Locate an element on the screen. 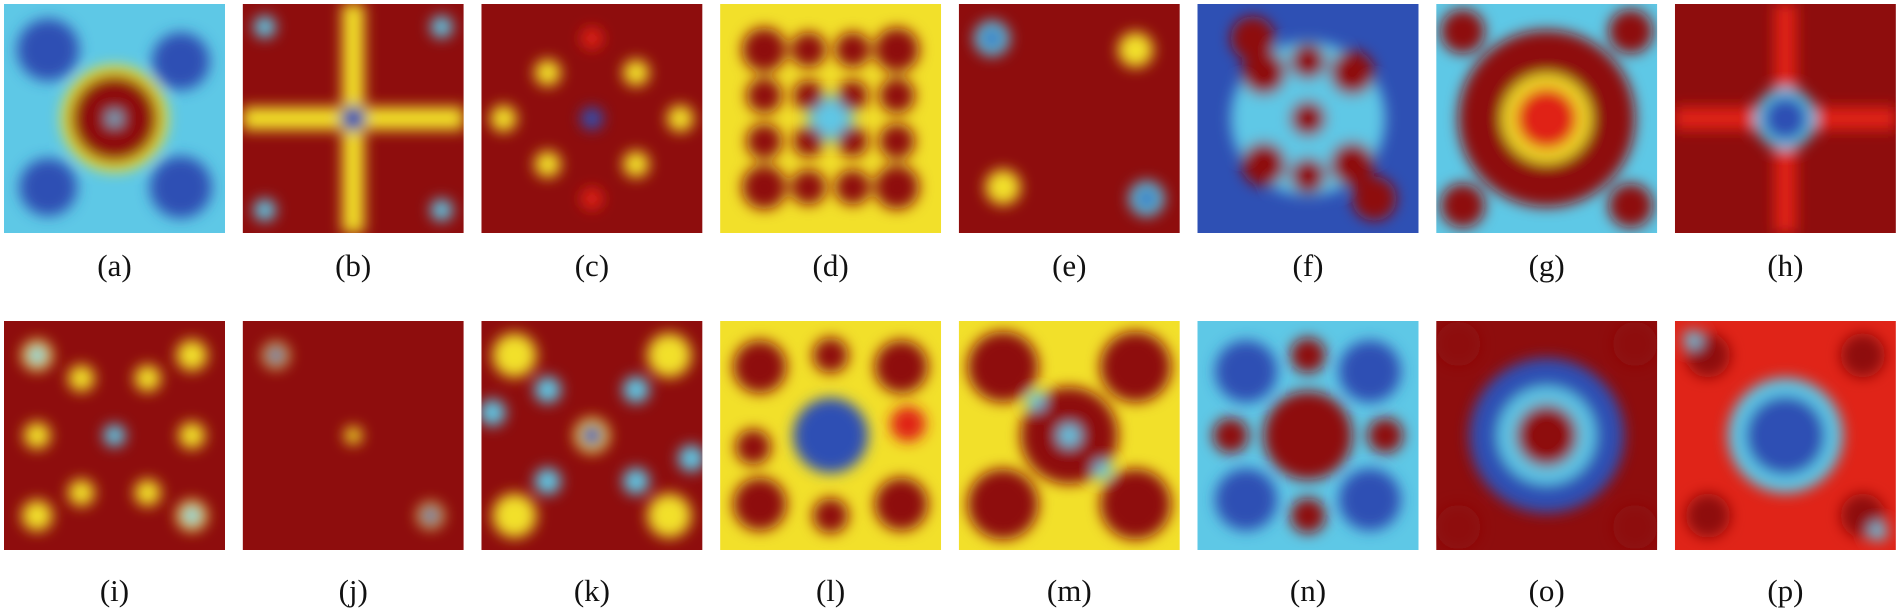 This screenshot has width=1900, height=615. panel-label: (n) is located at coordinates (1308, 590).